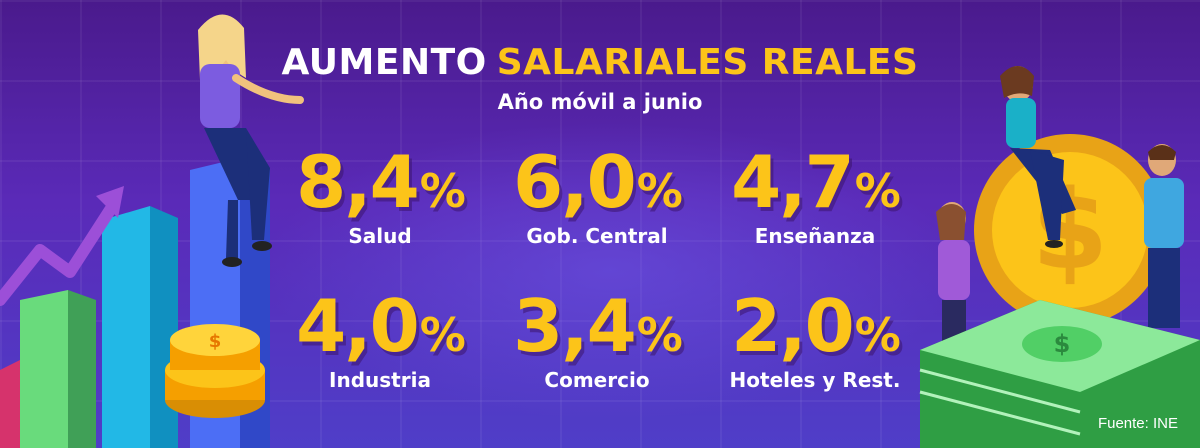 Image resolution: width=1200 pixels, height=448 pixels. I want to click on stat-gob-central: 6,0% Gob. Central, so click(597, 197).